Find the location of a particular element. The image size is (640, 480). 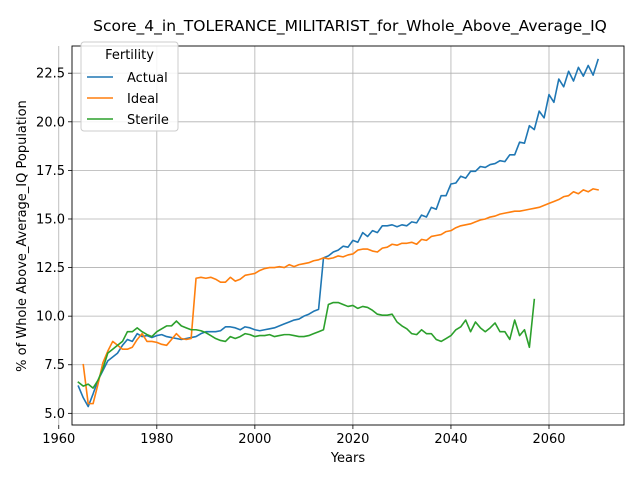

y-tick-label: 12.5 is located at coordinates (50, 268).